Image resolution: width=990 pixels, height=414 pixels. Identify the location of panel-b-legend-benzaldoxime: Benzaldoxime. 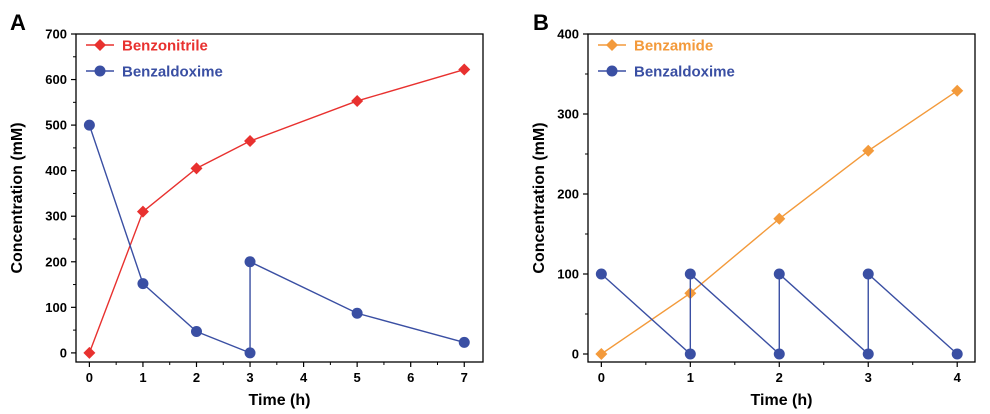
(666, 72).